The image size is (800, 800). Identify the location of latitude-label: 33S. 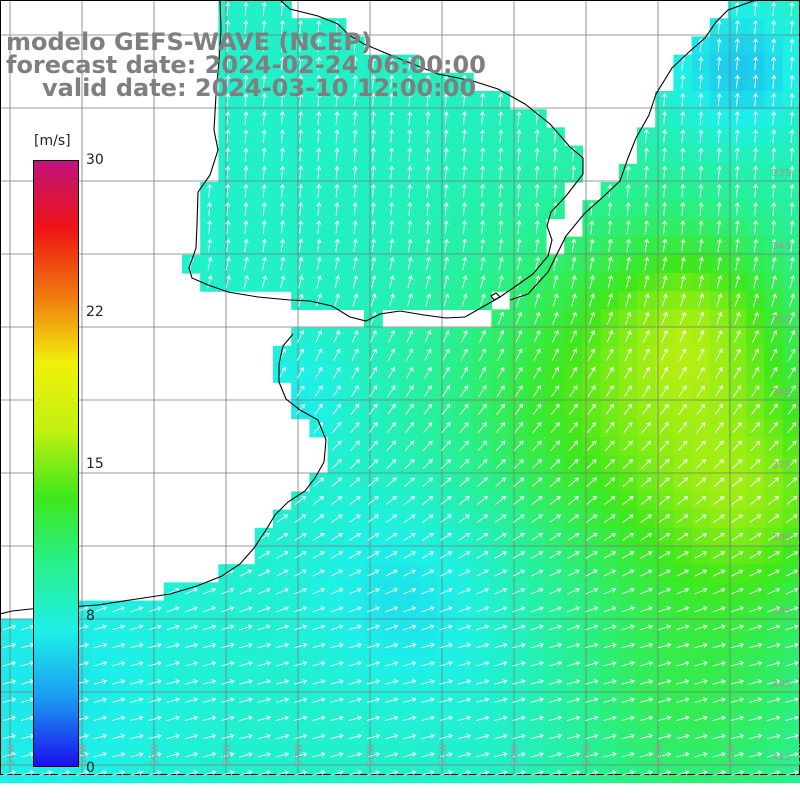
(781, 173).